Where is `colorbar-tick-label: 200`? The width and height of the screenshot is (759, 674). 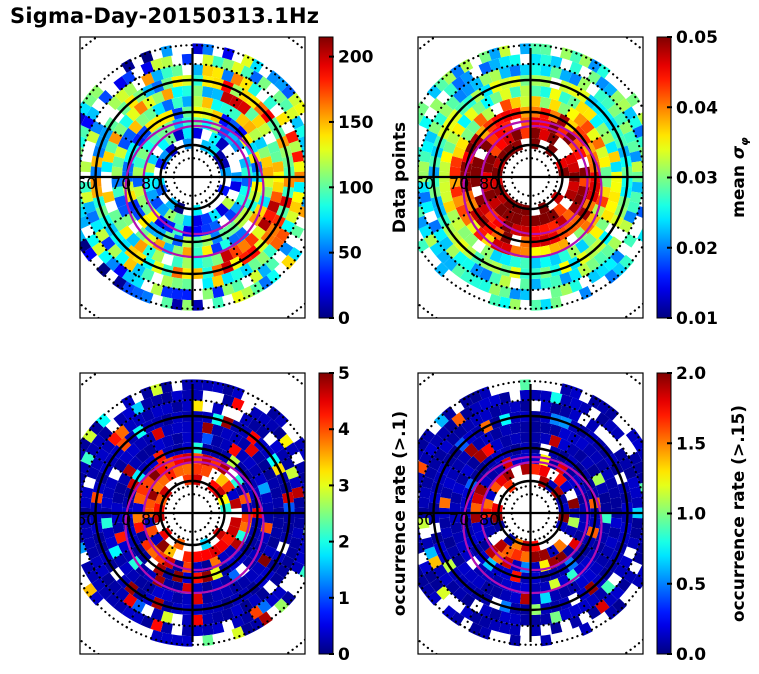 colorbar-tick-label: 200 is located at coordinates (356, 58).